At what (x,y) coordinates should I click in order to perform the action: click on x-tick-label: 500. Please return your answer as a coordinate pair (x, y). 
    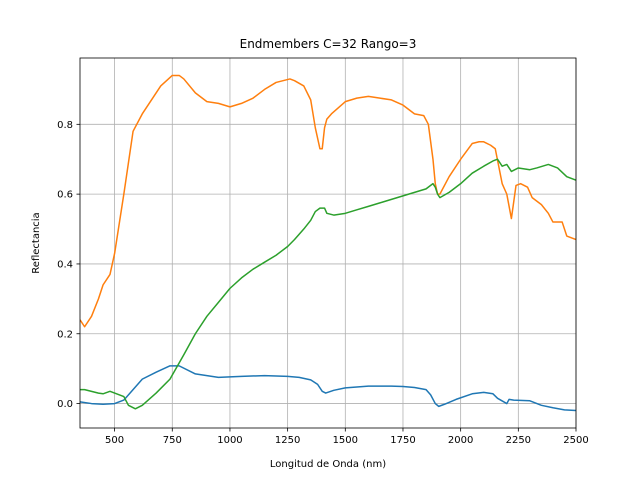
    Looking at the image, I should click on (114, 440).